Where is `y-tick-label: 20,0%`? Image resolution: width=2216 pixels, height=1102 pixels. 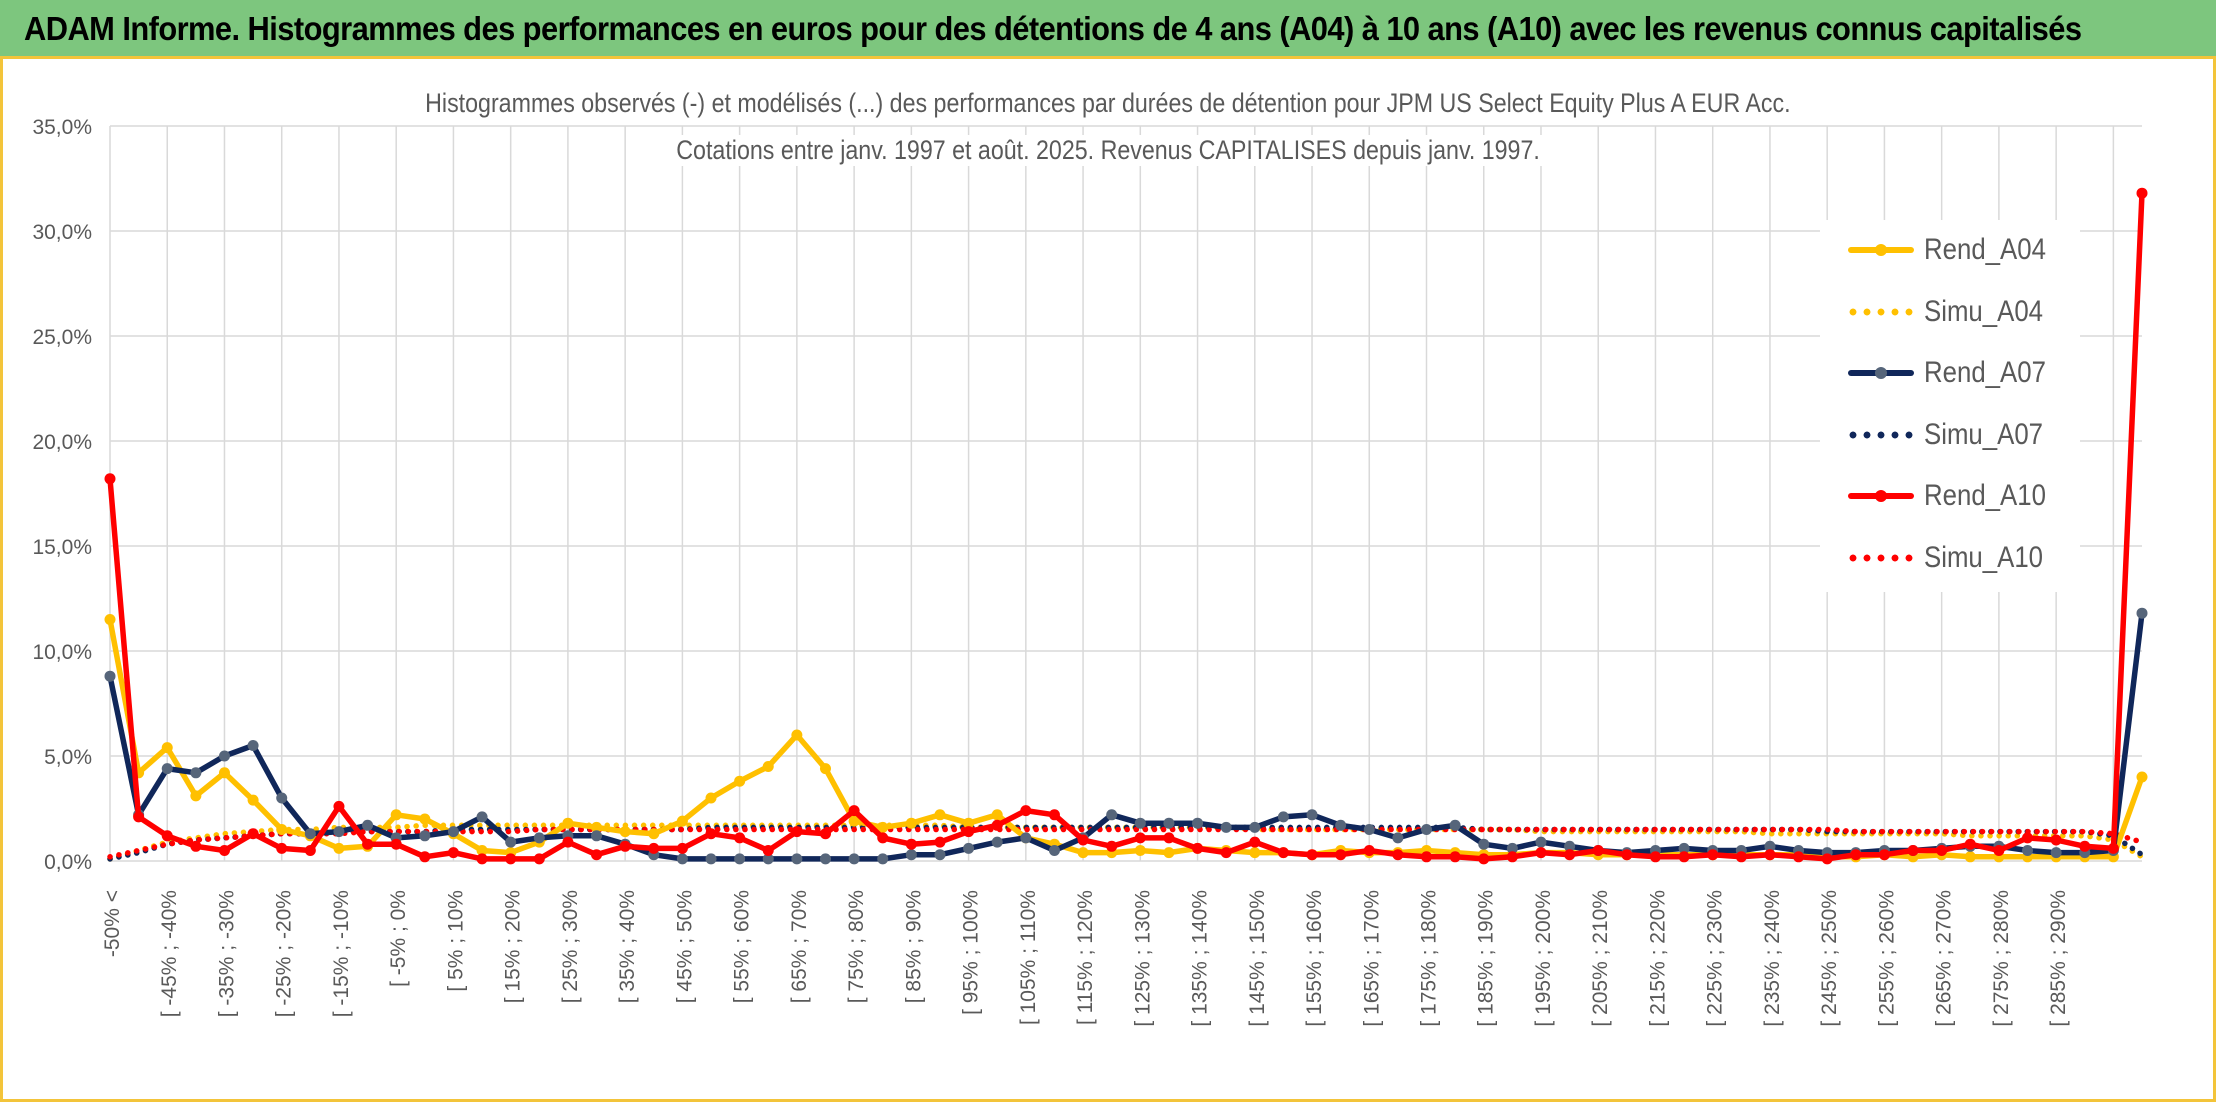 y-tick-label: 20,0% is located at coordinates (62, 442).